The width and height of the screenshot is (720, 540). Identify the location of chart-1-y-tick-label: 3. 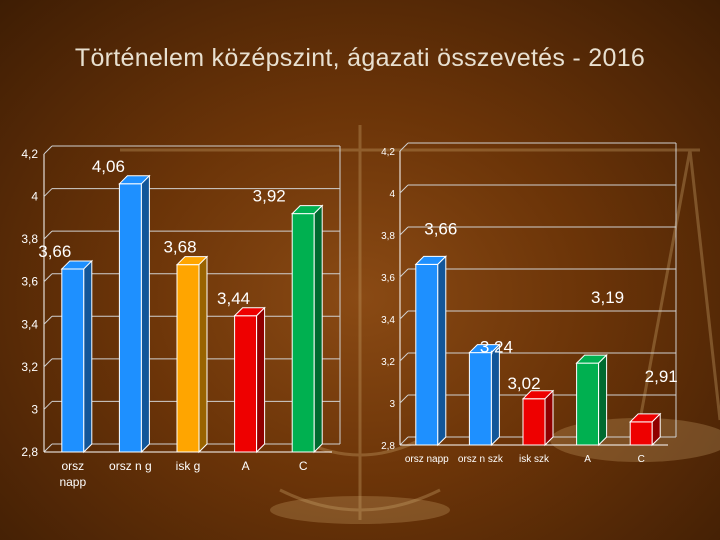
(34, 409).